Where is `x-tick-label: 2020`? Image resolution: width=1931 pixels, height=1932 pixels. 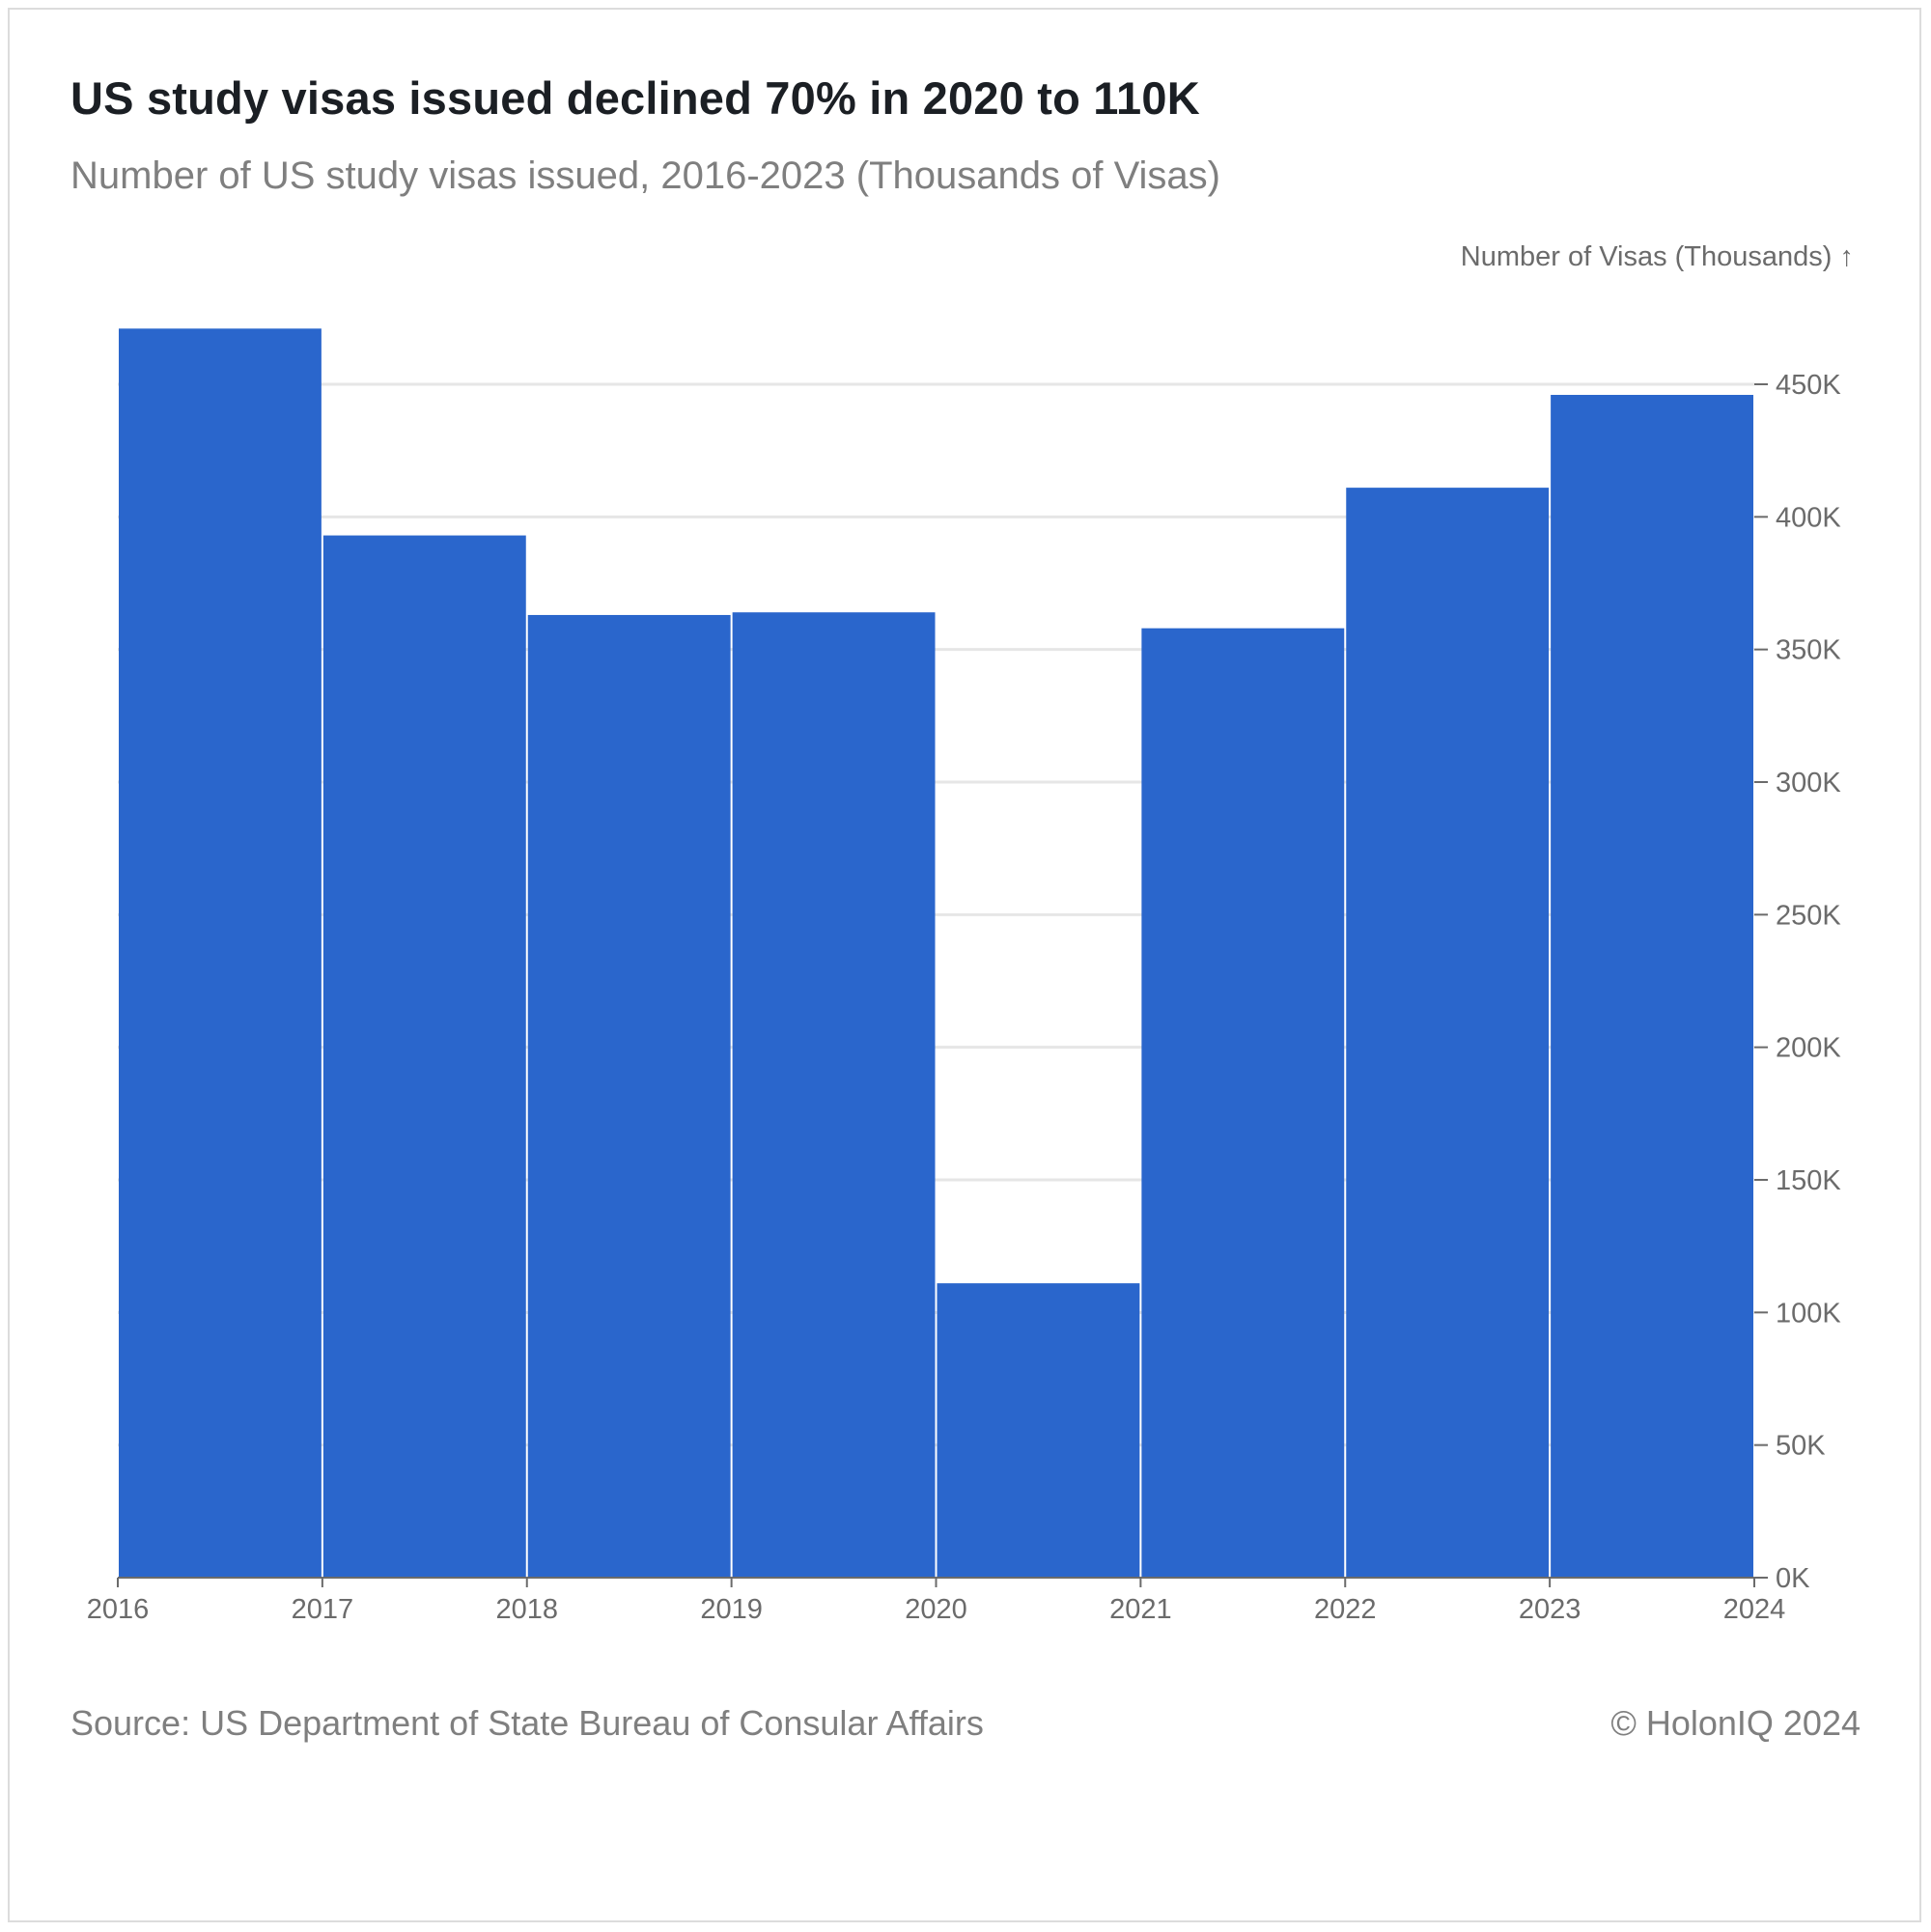
x-tick-label: 2020 is located at coordinates (936, 1610).